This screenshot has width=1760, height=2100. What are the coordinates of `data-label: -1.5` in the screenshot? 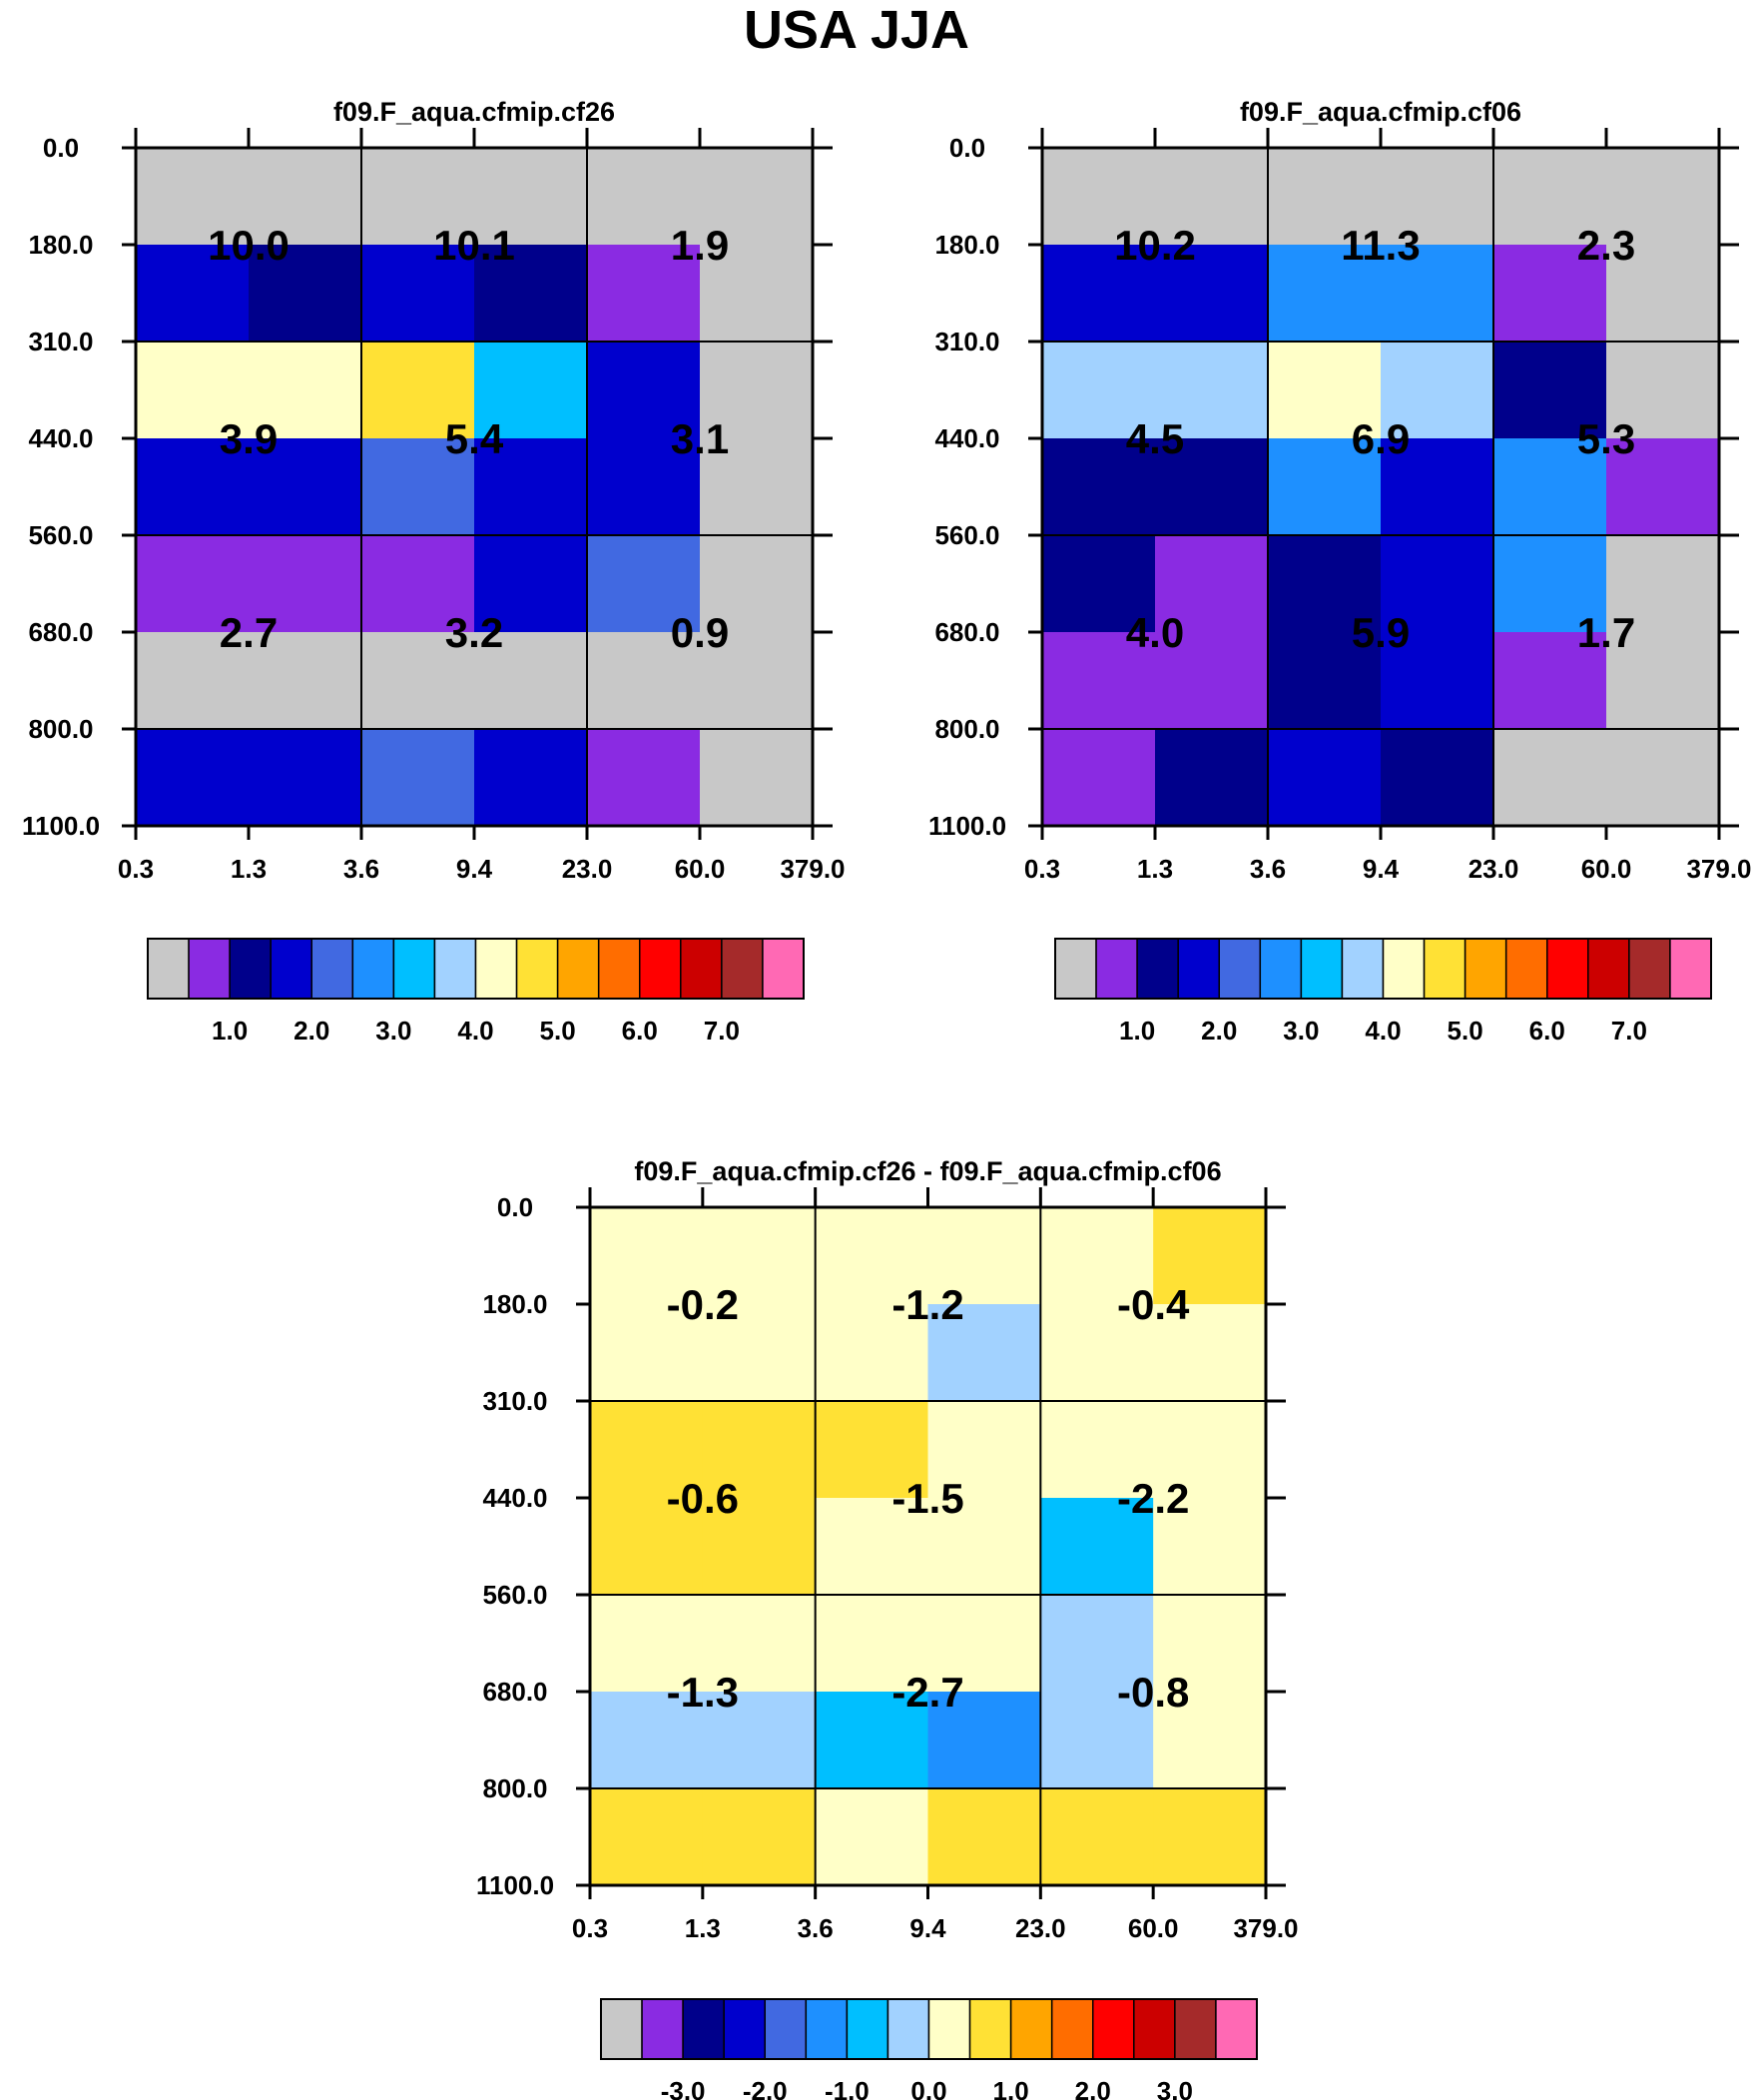 It's located at (927, 1498).